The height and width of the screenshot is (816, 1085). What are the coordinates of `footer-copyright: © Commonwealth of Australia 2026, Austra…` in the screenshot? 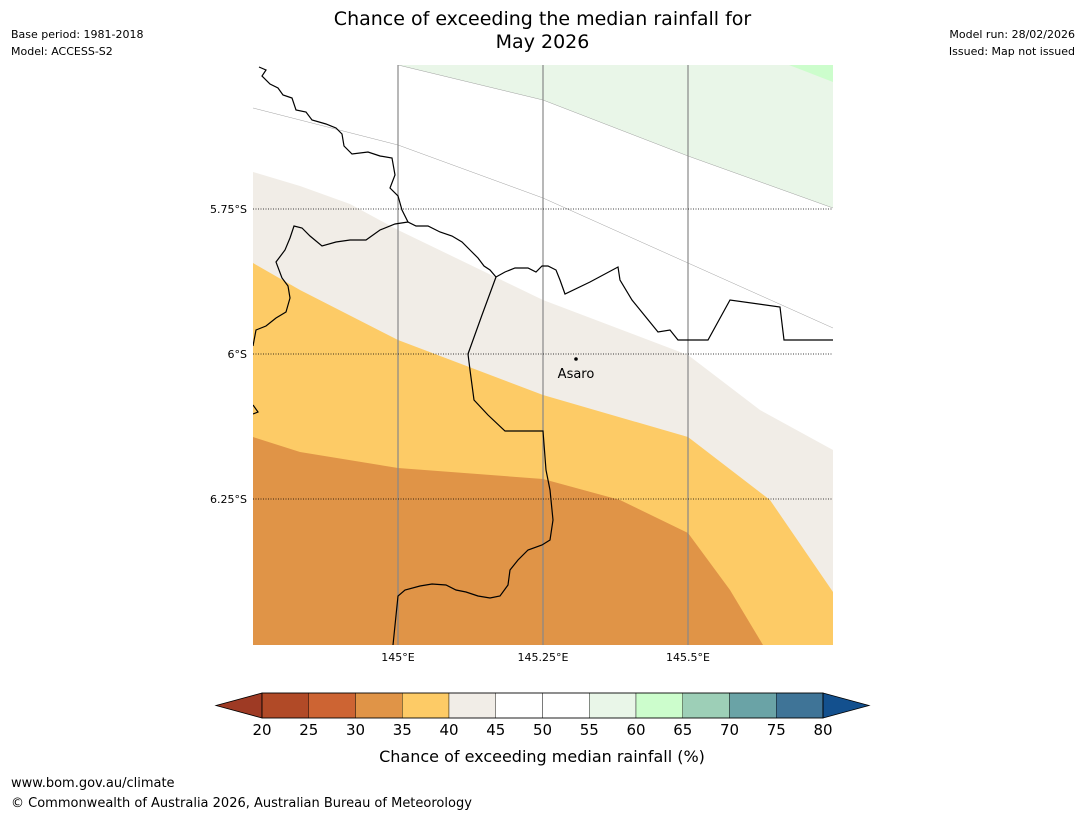 It's located at (241, 803).